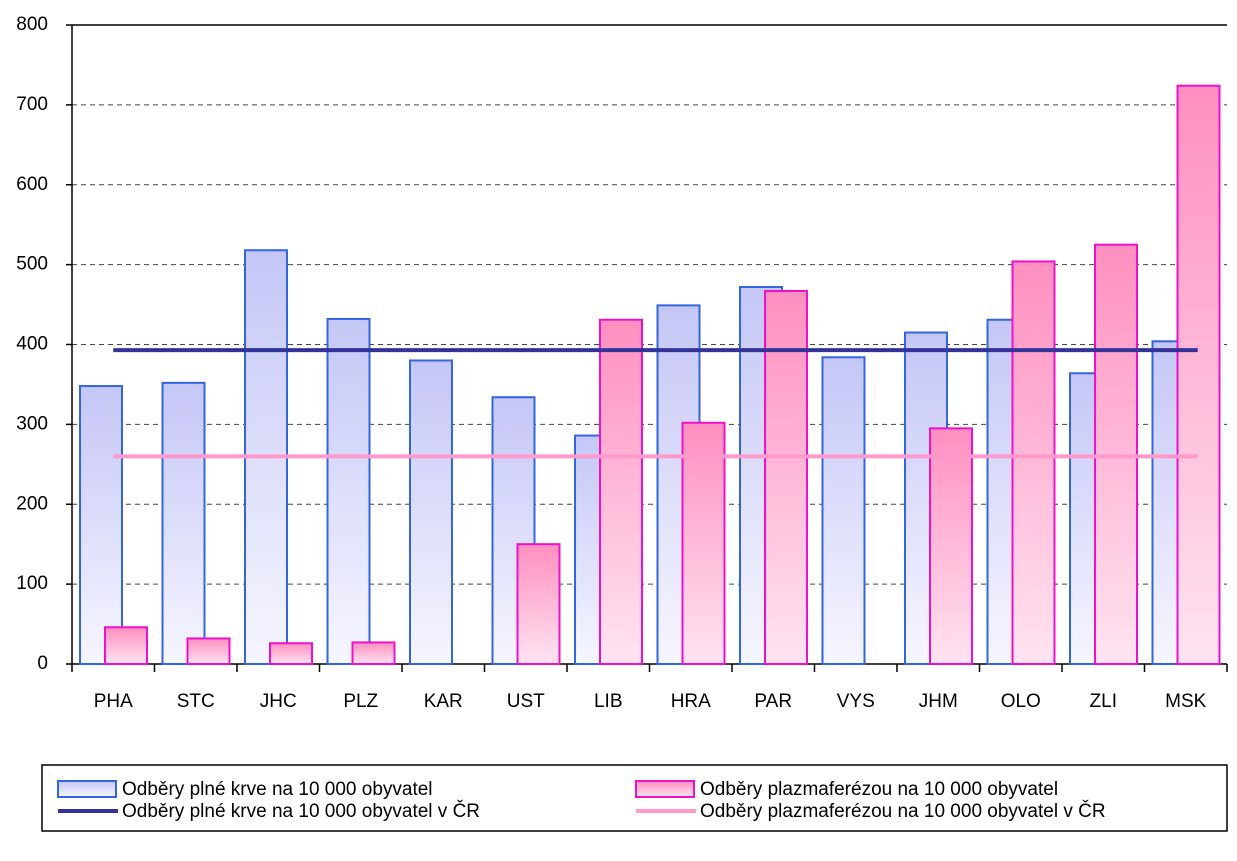 The image size is (1237, 861). I want to click on x-tick-label: VYS, so click(856, 701).